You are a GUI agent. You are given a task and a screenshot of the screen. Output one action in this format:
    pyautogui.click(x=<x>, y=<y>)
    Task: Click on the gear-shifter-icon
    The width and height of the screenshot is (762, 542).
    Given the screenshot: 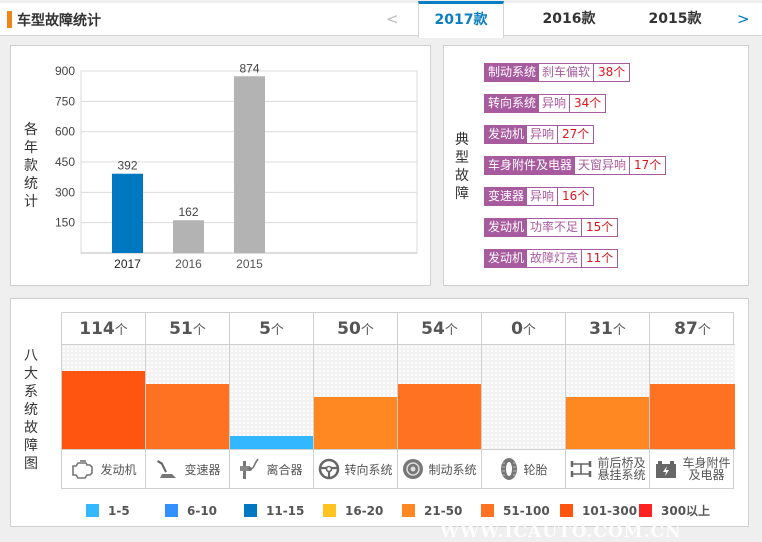 What is the action you would take?
    pyautogui.click(x=167, y=469)
    